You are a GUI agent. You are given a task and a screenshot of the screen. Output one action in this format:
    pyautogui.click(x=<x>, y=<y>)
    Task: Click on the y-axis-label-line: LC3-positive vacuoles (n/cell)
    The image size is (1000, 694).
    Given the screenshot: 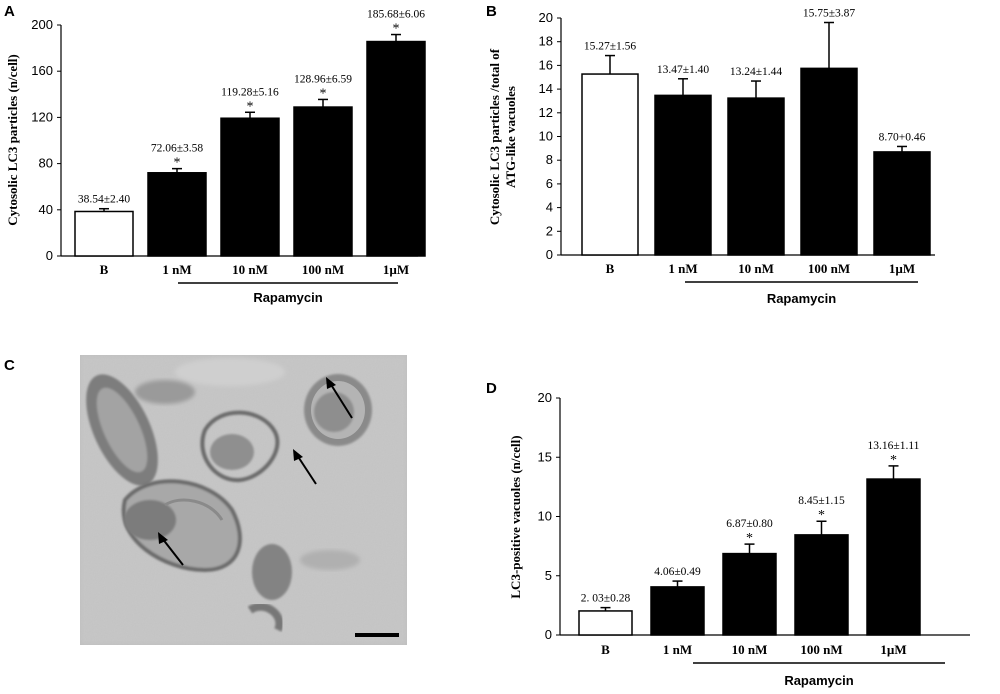 What is the action you would take?
    pyautogui.click(x=515, y=516)
    